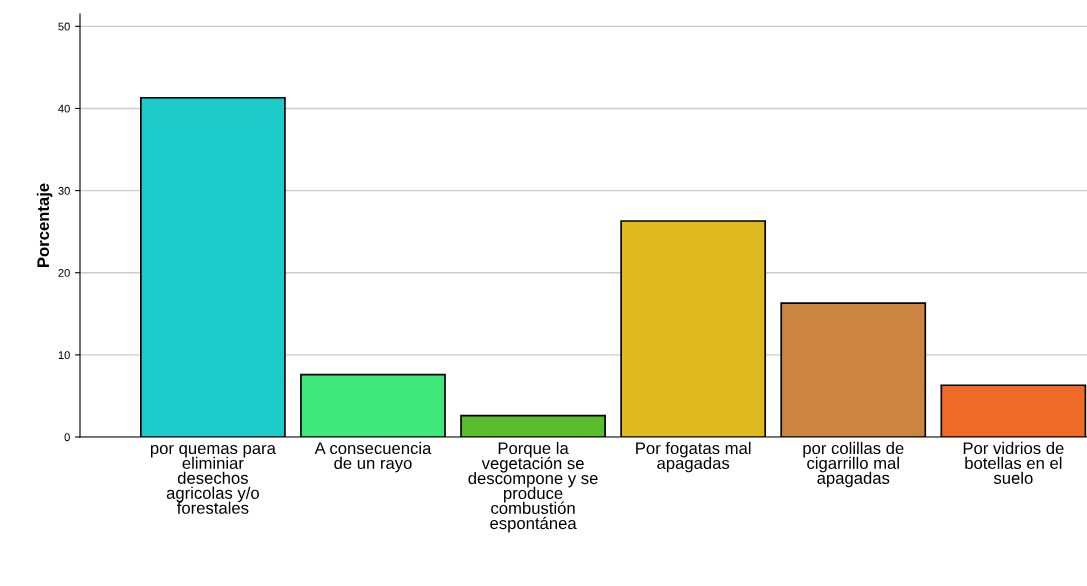 This screenshot has height=586, width=1087. What do you see at coordinates (693, 457) in the screenshot?
I see `x-tick-label: Por fogatas mal apagadas` at bounding box center [693, 457].